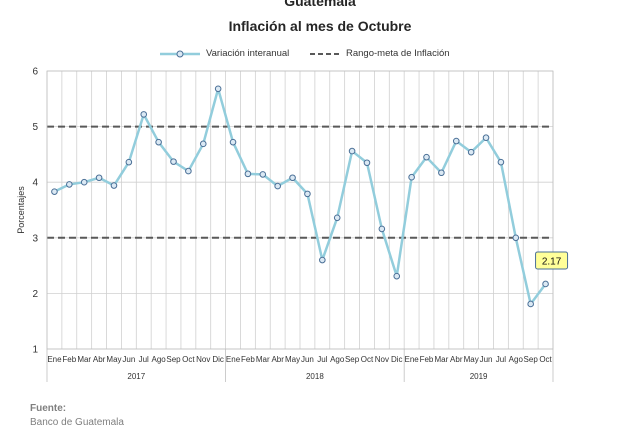  What do you see at coordinates (35, 238) in the screenshot?
I see `y-tick-label: 3` at bounding box center [35, 238].